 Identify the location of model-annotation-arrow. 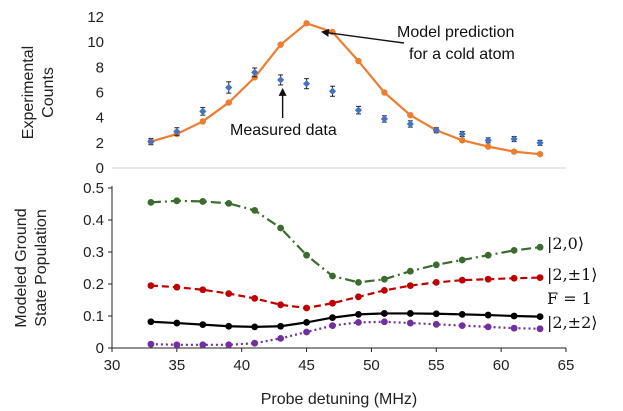
(362, 36).